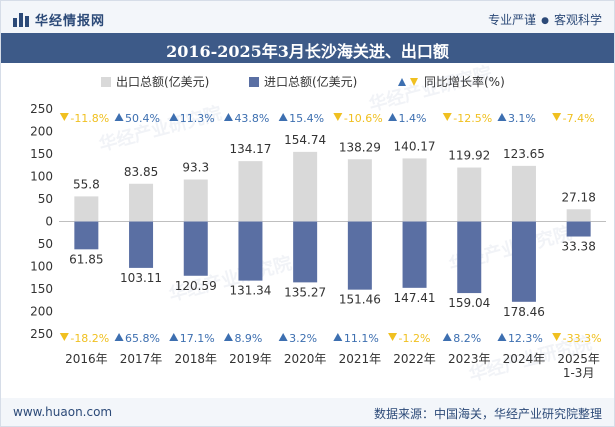 This screenshot has height=427, width=615. What do you see at coordinates (414, 359) in the screenshot?
I see `x-tick-label: 2022年` at bounding box center [414, 359].